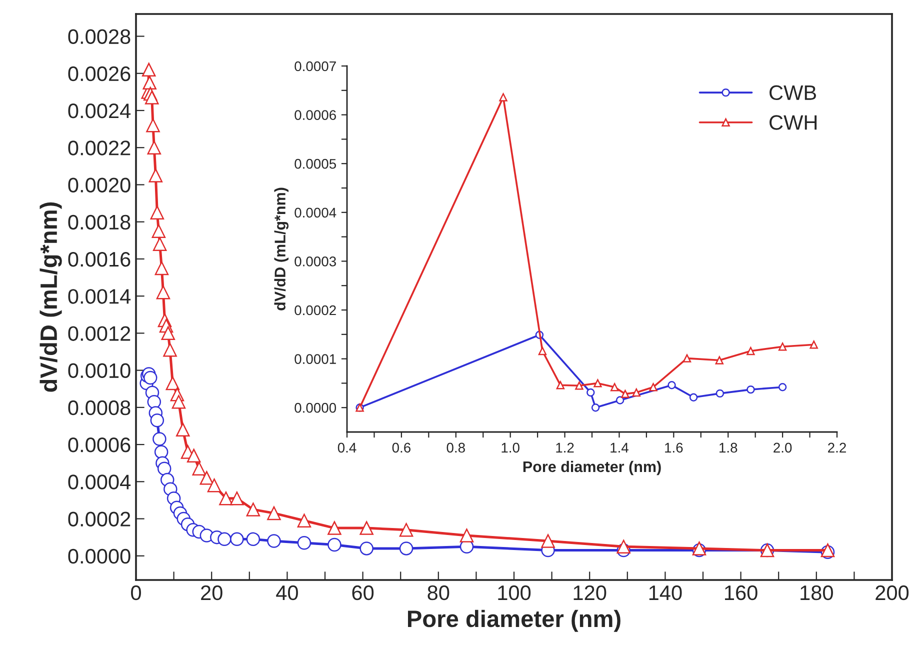  I want to click on y-tick-label: 0.0003, so click(315, 261).